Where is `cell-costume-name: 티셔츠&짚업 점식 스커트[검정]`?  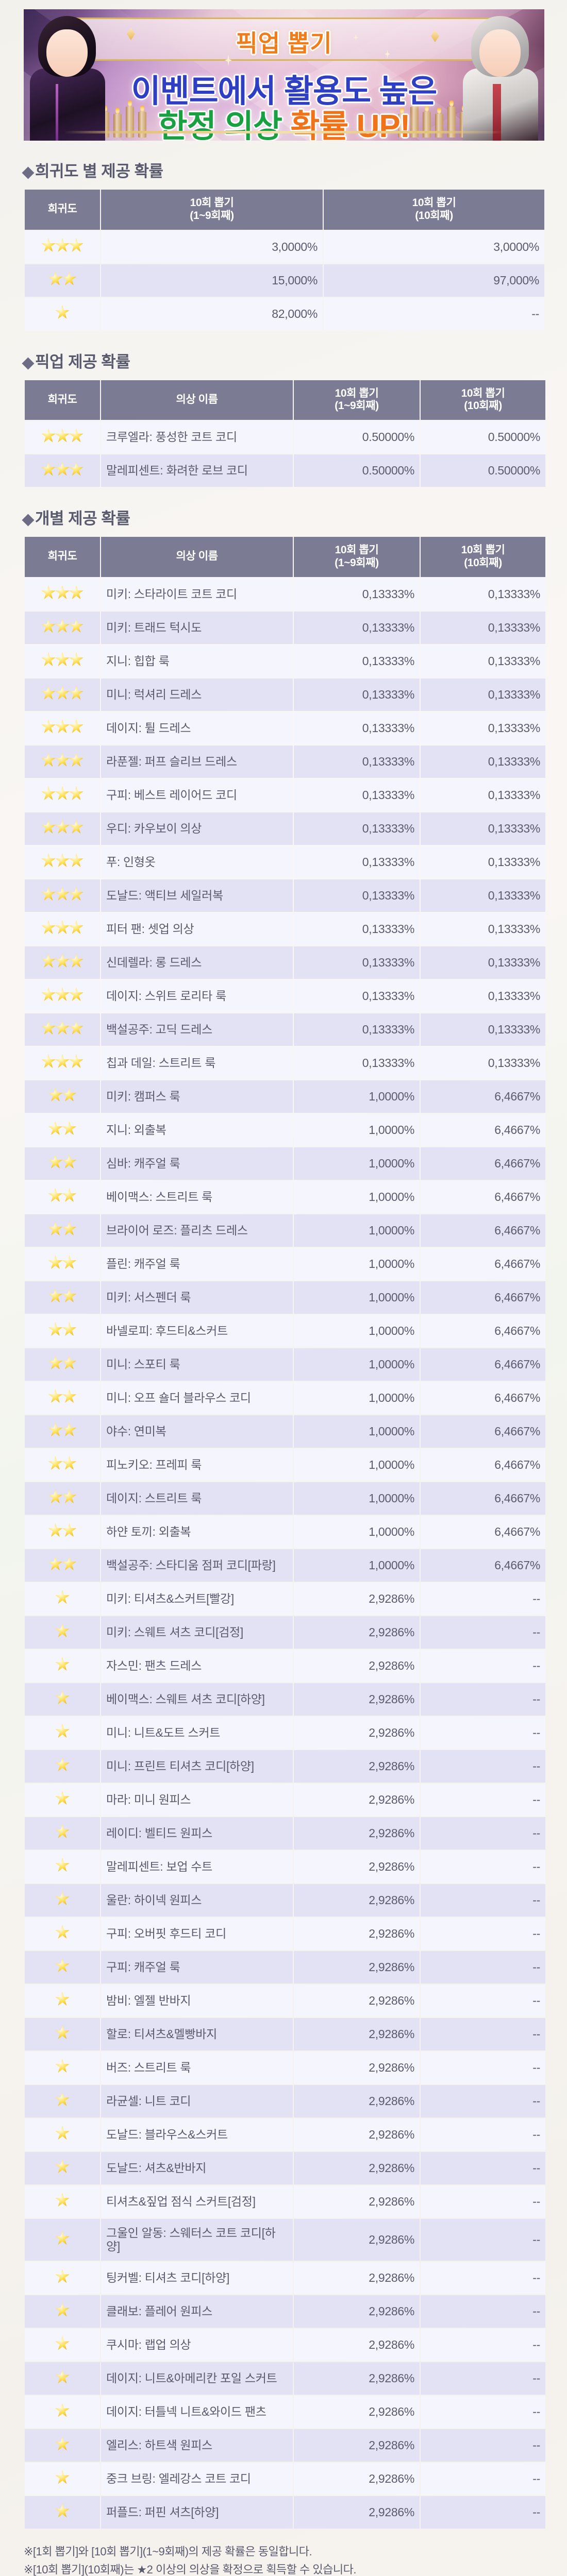 cell-costume-name: 티셔츠&짚업 점식 스커트[검정] is located at coordinates (197, 2201).